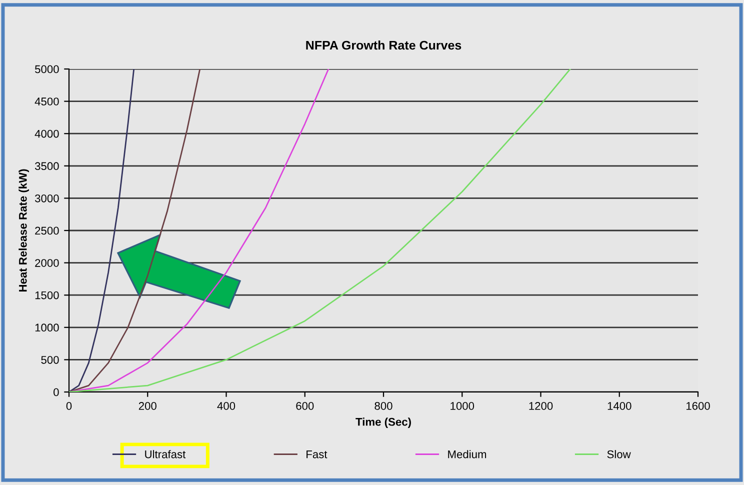  I want to click on y-tick-label: 1500, so click(47, 295).